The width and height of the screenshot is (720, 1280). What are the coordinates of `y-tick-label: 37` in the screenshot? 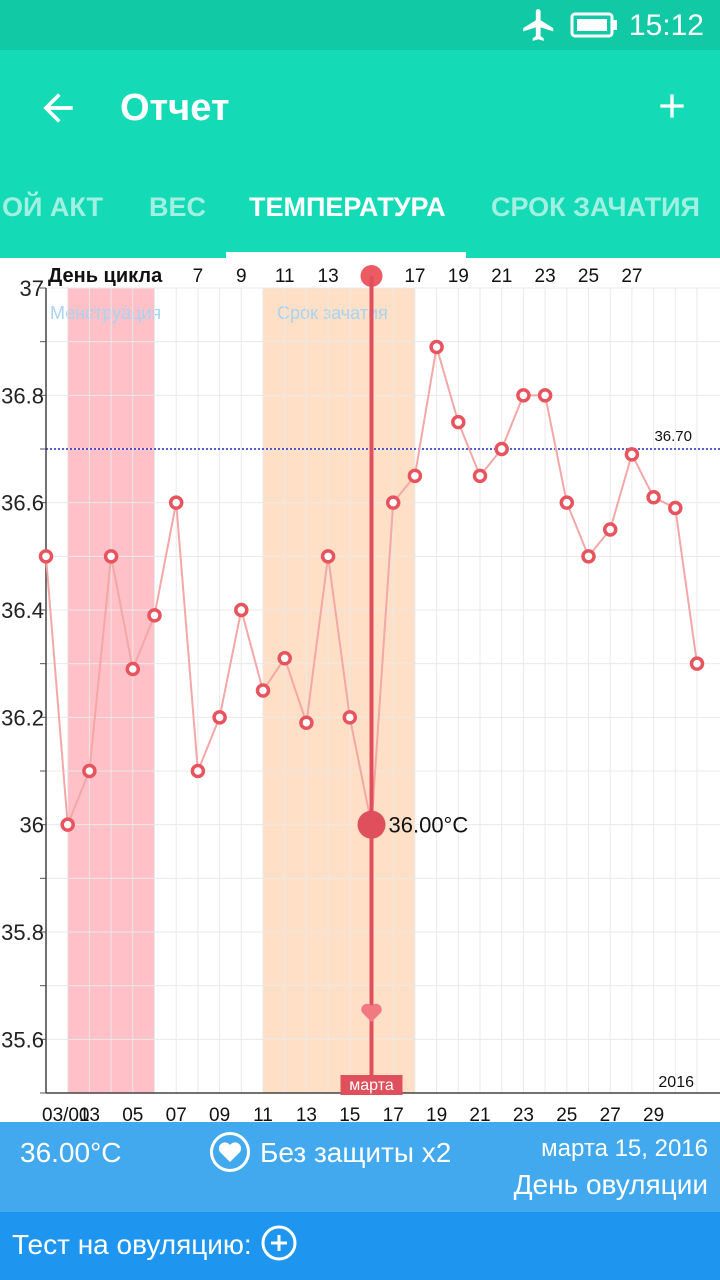 It's located at (32, 288).